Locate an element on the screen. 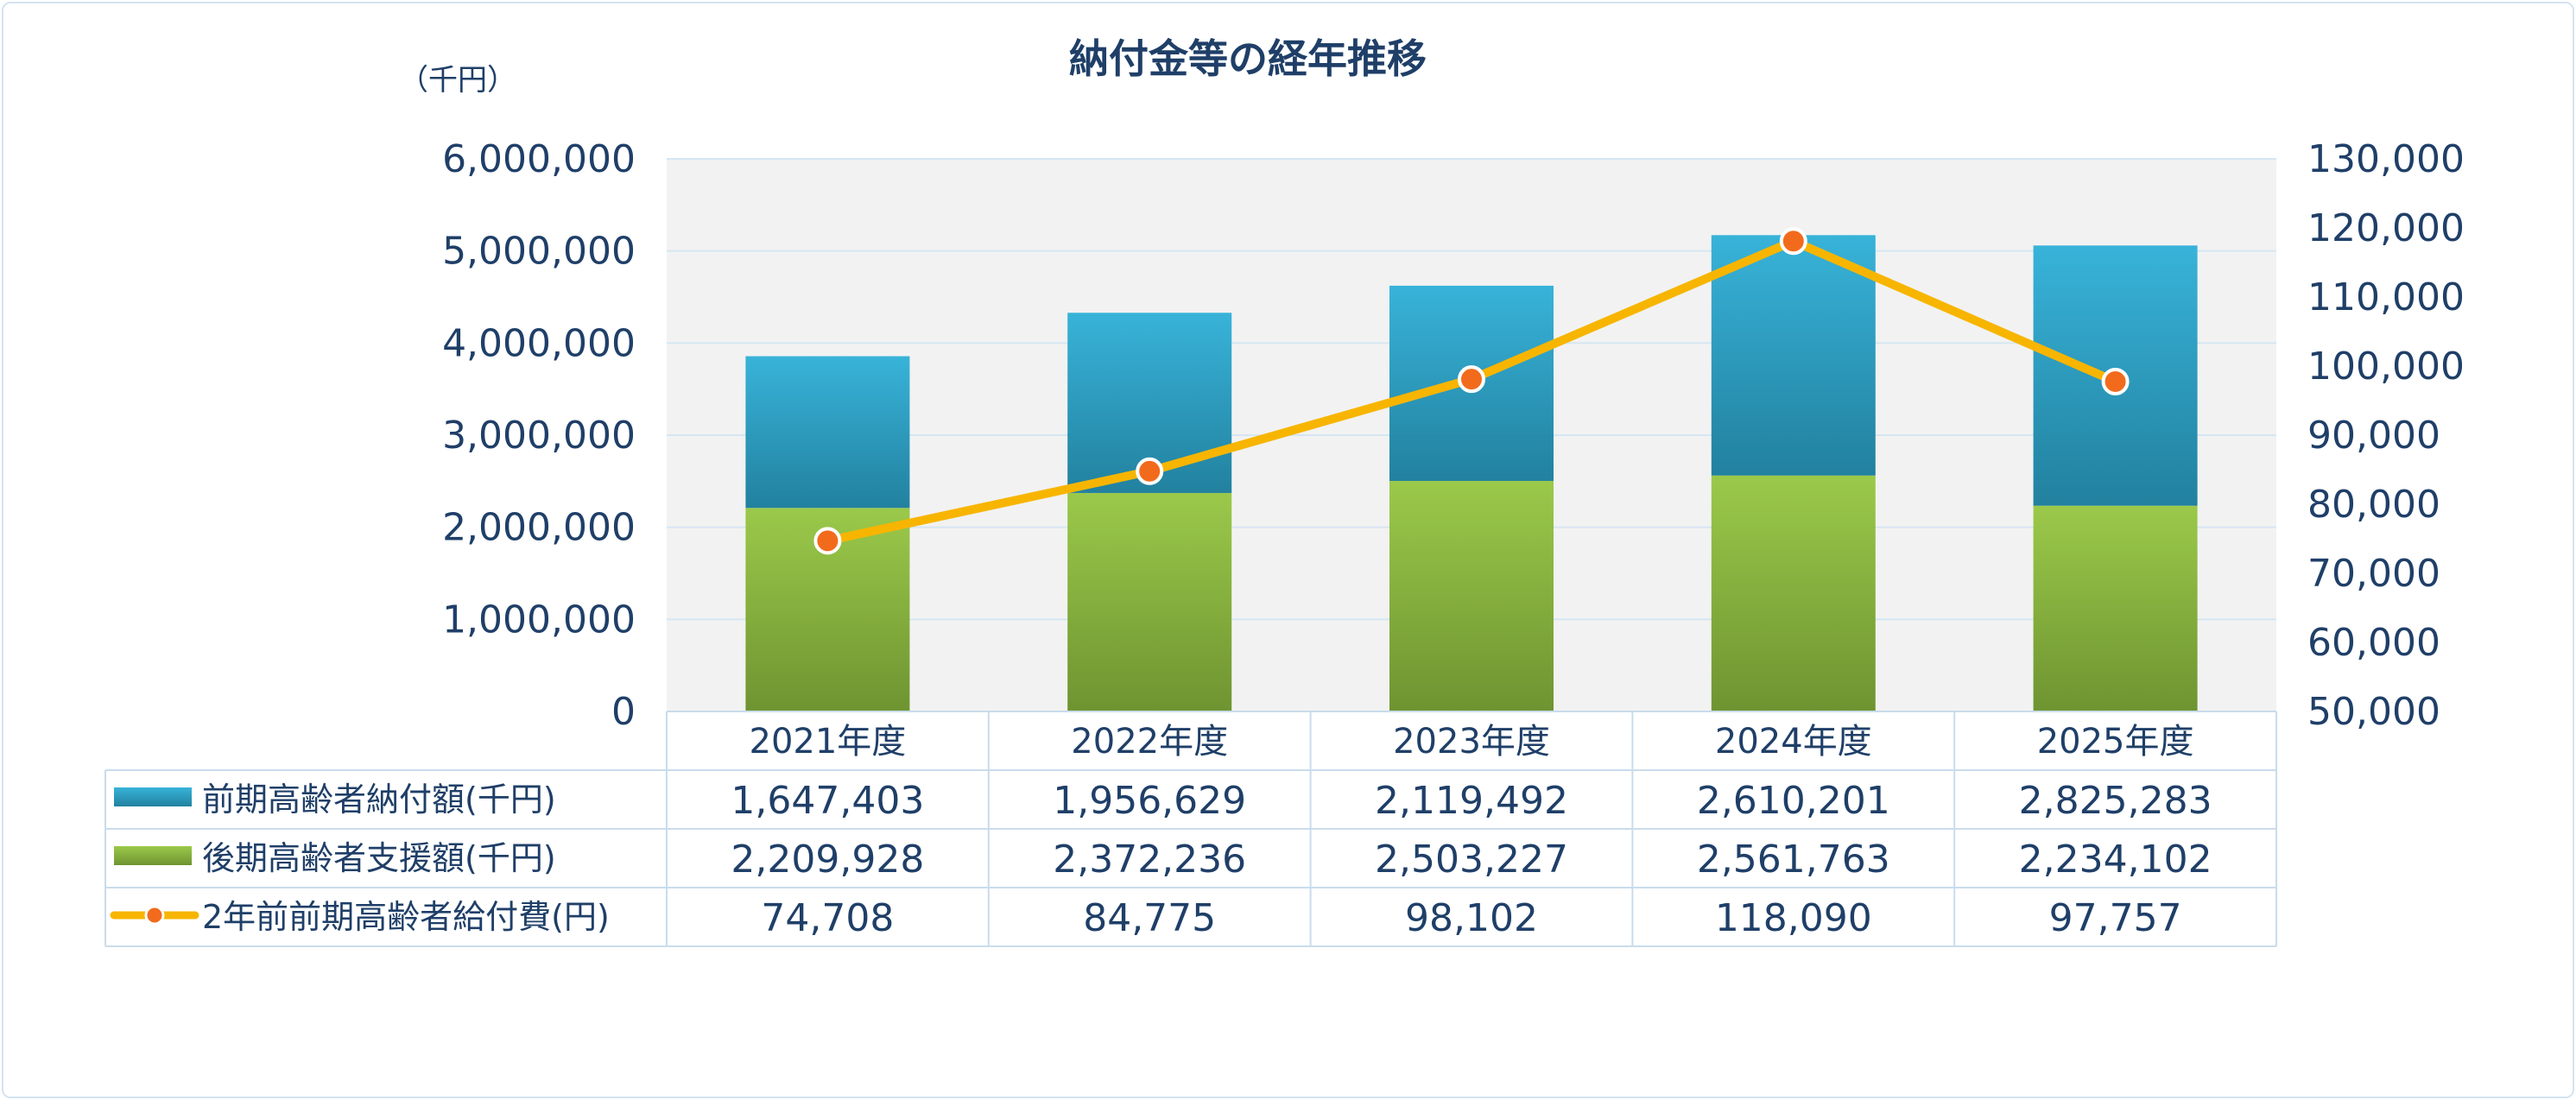  y-right-tick-label: 130,000 is located at coordinates (2386, 159).